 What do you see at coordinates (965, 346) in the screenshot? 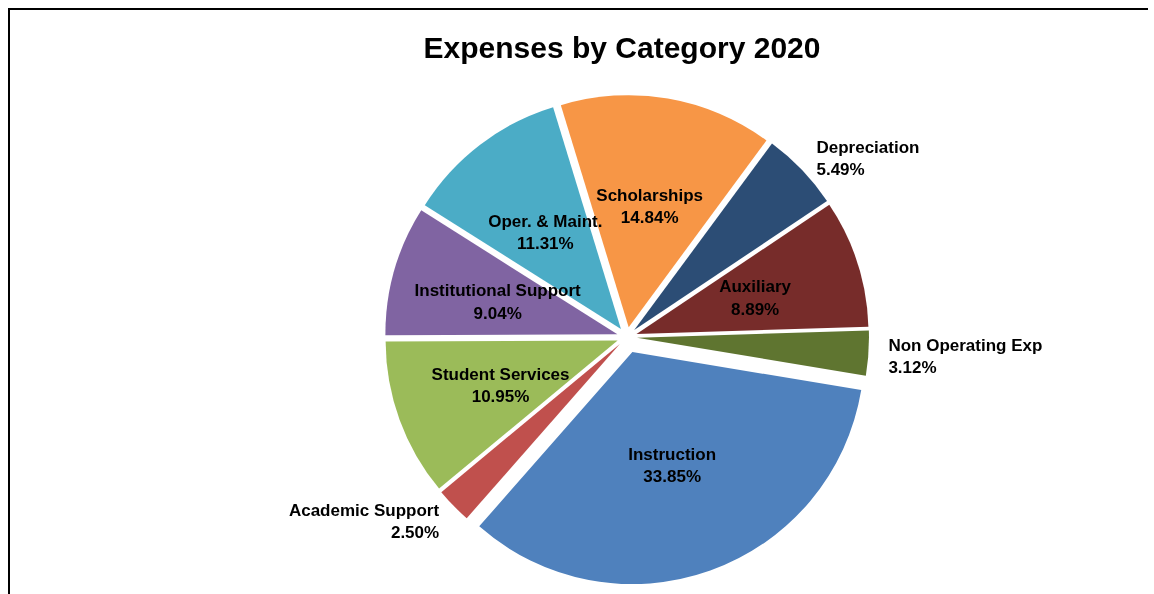
I see `slice-label: Non Operating Exp` at bounding box center [965, 346].